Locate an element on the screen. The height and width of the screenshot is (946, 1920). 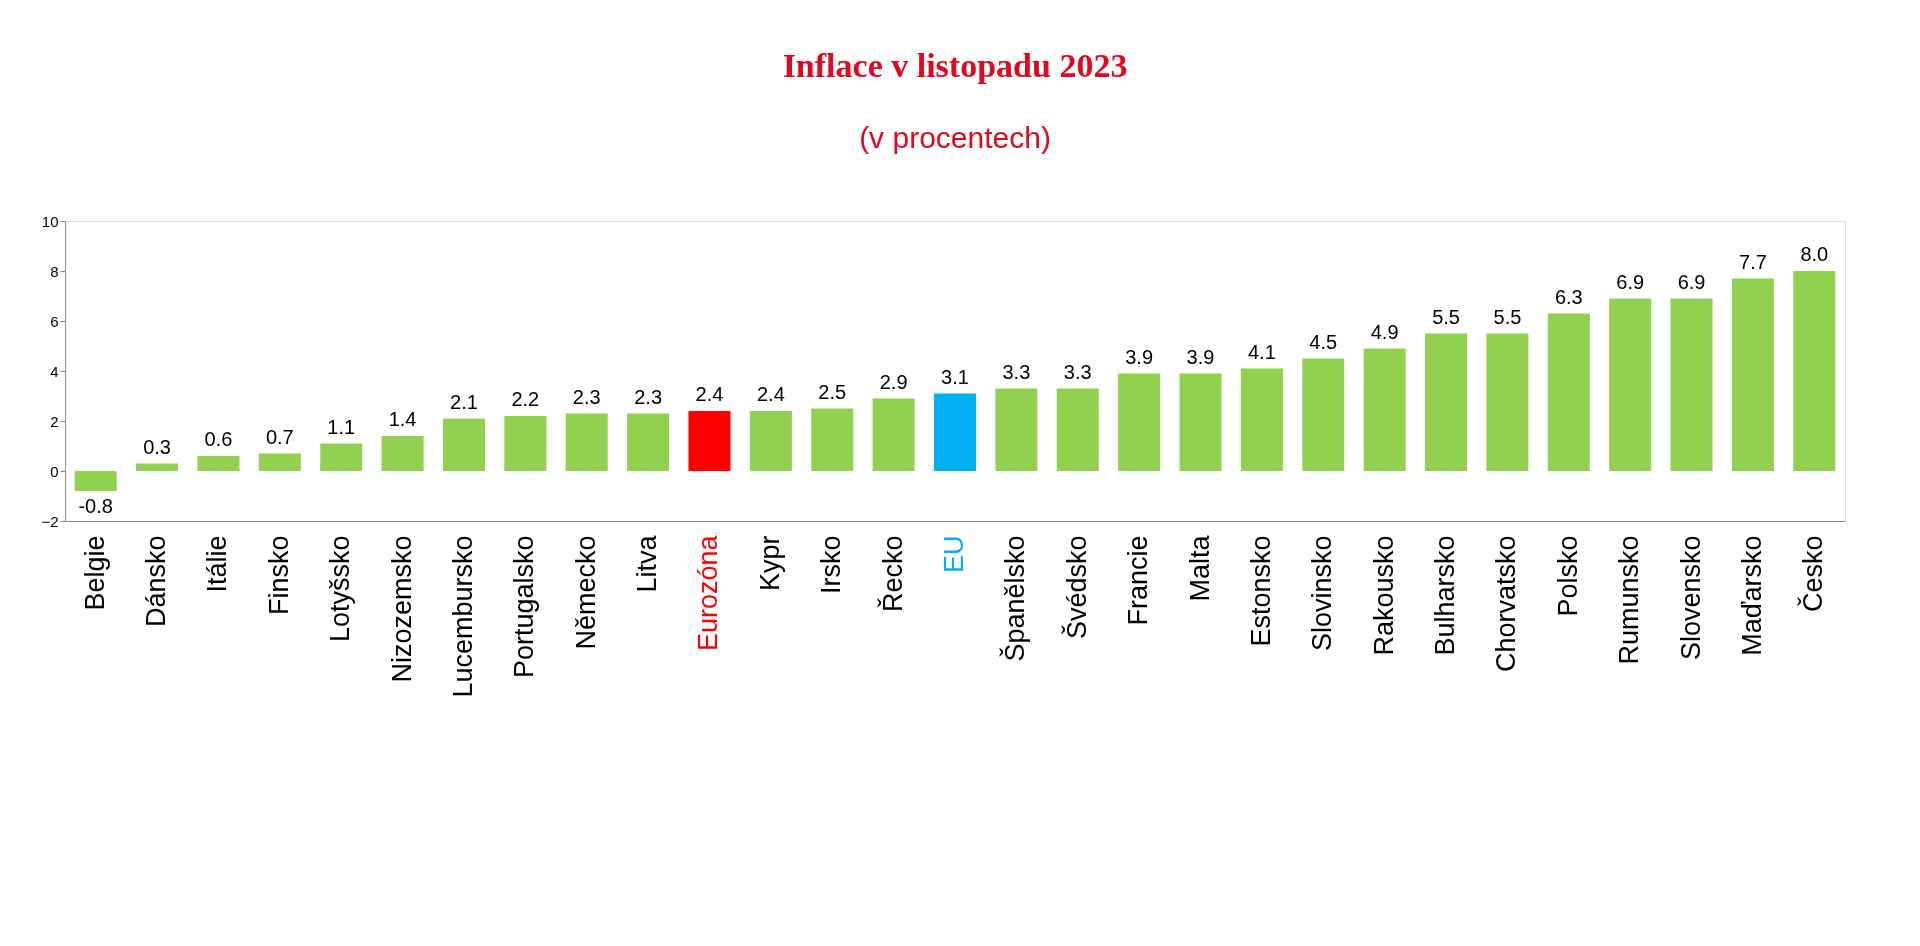
x-tick-label: Nizozemsko is located at coordinates (401, 609).